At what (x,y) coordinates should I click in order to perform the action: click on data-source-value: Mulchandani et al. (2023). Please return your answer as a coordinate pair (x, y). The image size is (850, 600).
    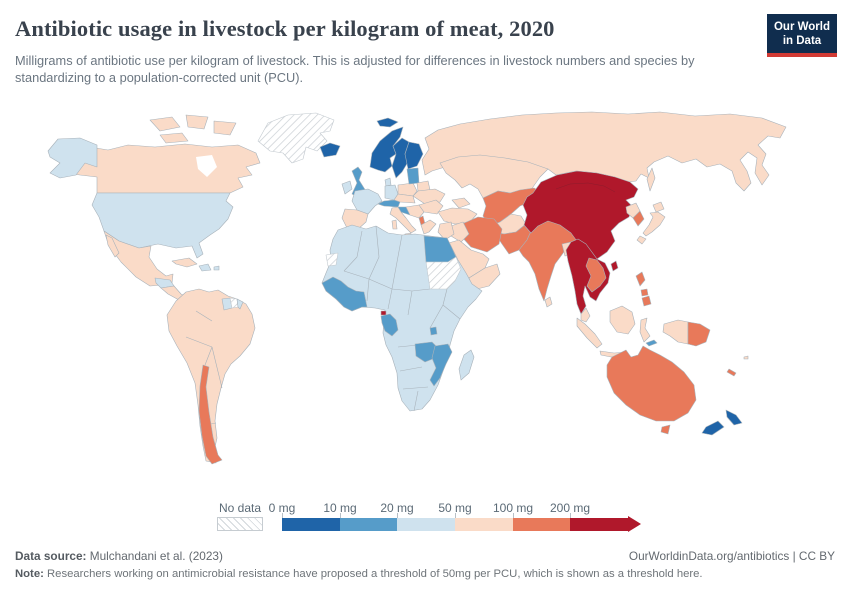
    Looking at the image, I should click on (154, 556).